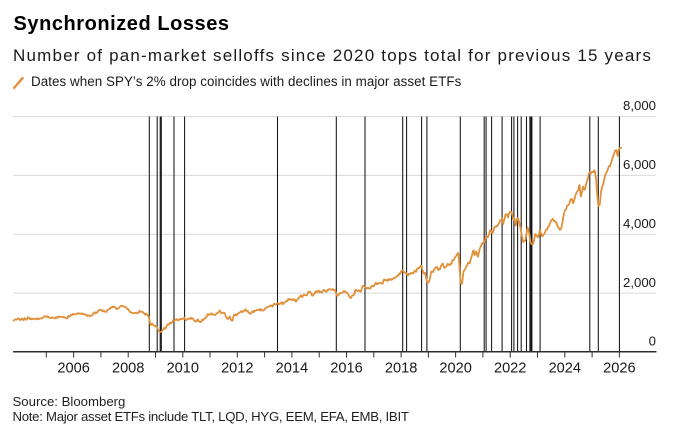 This screenshot has width=680, height=442. I want to click on svg-text: 4,000, so click(639, 223).